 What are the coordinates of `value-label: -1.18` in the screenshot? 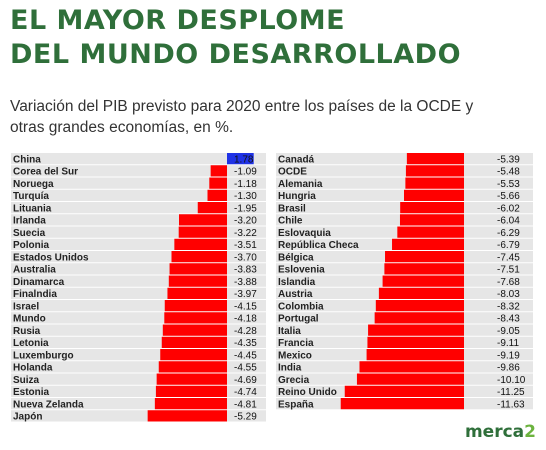 It's located at (245, 184).